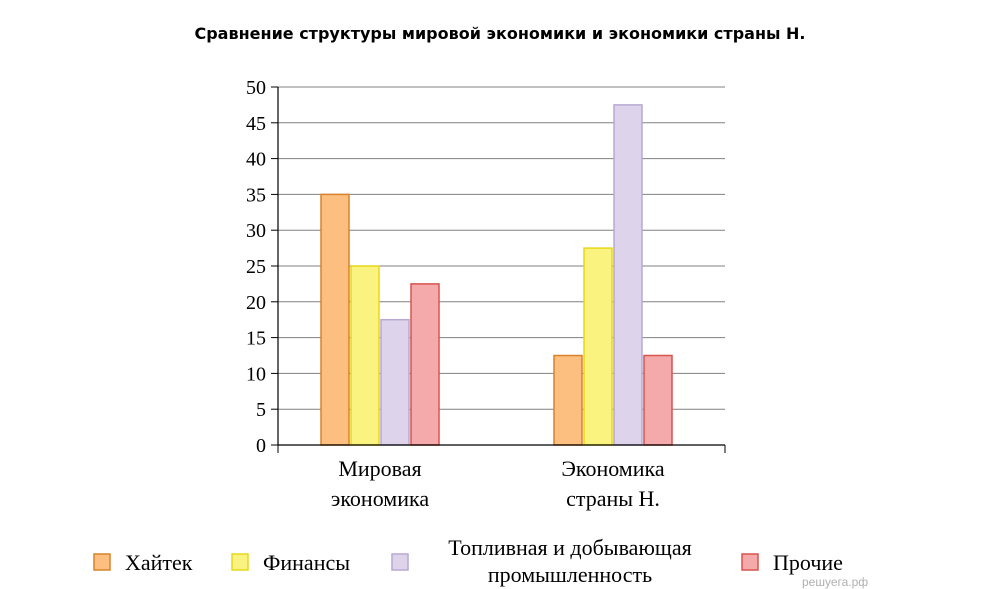  I want to click on x-tick-label: Мировая, so click(379, 468).